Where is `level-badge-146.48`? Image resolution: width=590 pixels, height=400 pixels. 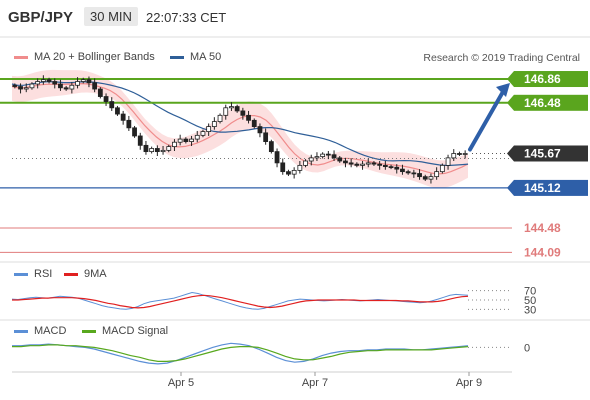
level-badge-146.48 is located at coordinates (551, 102).